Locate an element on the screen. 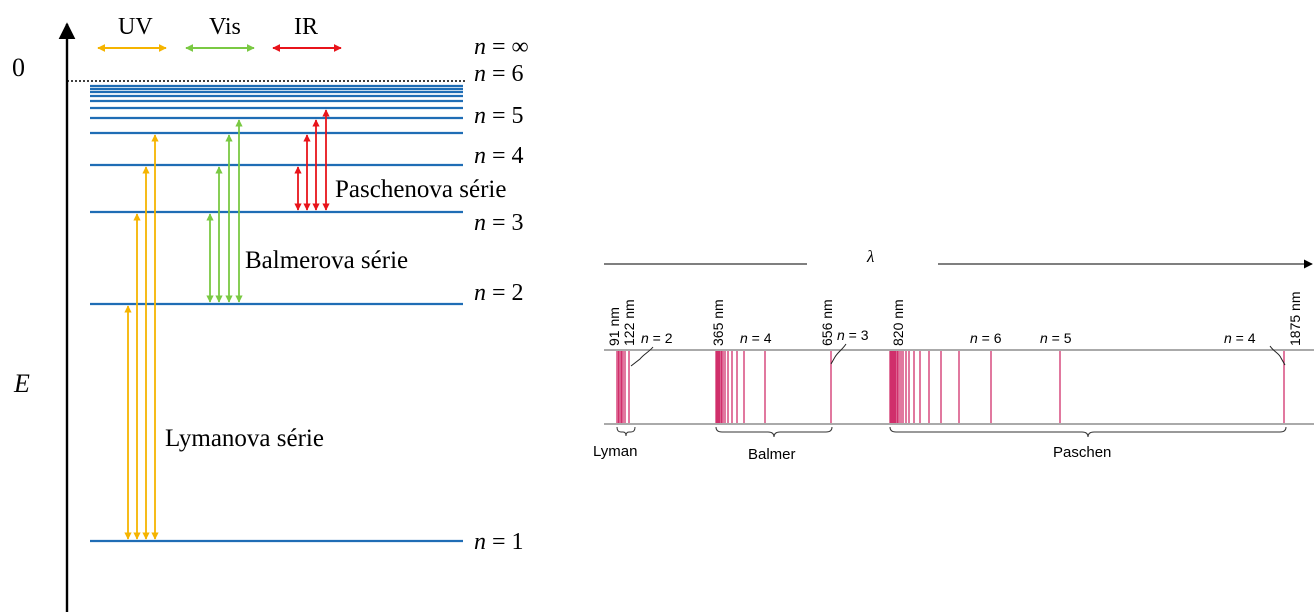 The height and width of the screenshot is (614, 1314). level-label-n2: n = 2 is located at coordinates (499, 293).